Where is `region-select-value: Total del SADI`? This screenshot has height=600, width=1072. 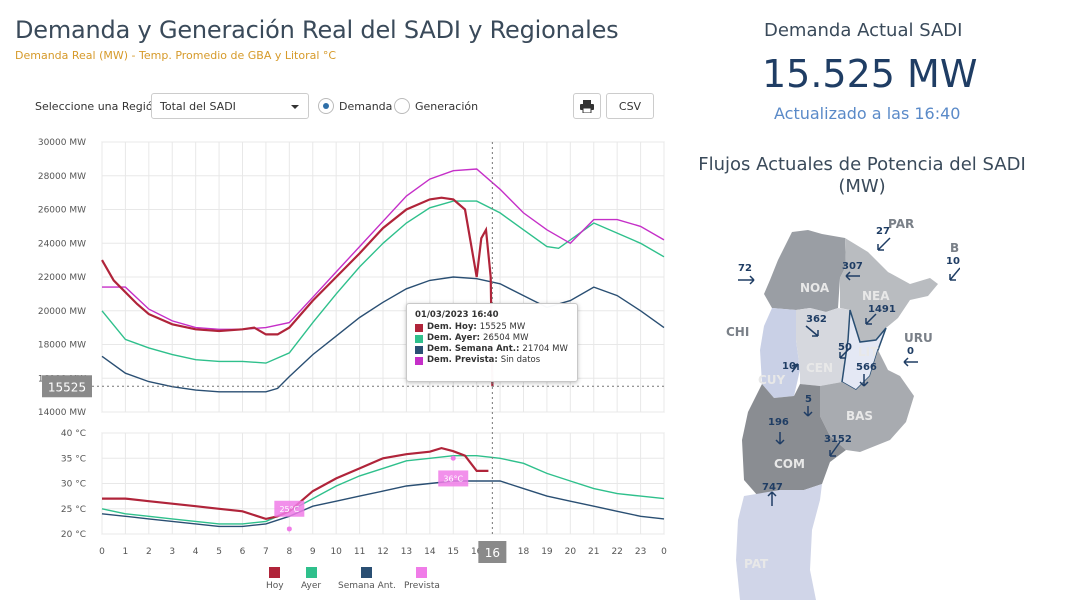
region-select-value: Total del SADI is located at coordinates (198, 106).